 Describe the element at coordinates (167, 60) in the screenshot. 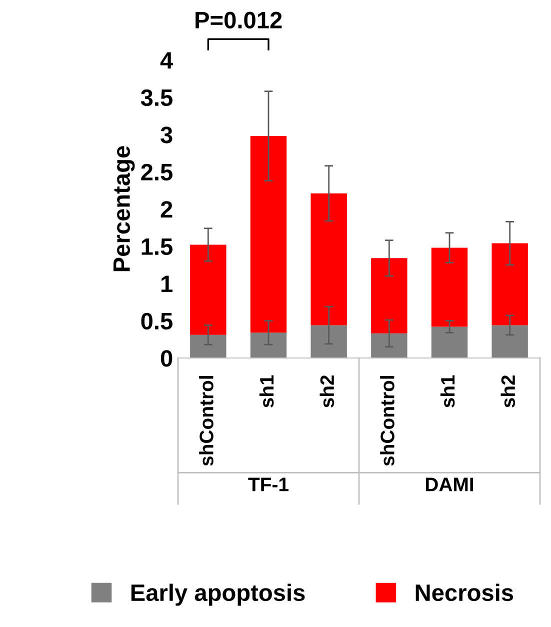

I see `y-tick-label: 4` at that location.